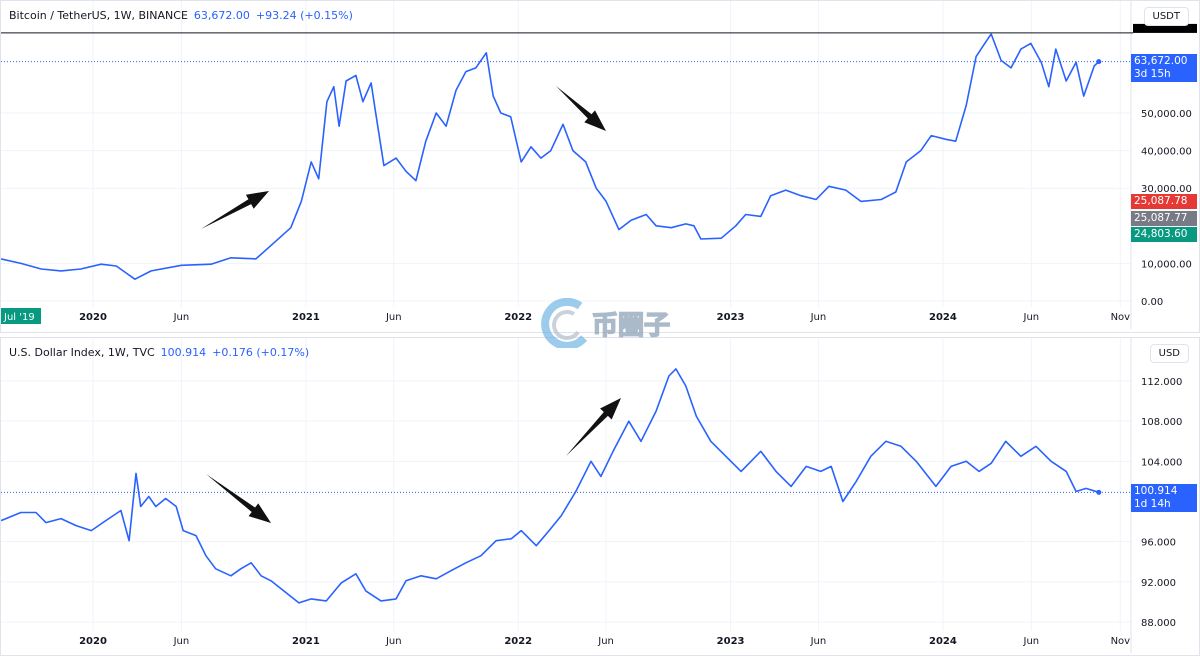 Image resolution: width=1200 pixels, height=657 pixels. What do you see at coordinates (1166, 16) in the screenshot?
I see `currency-unit-button: USDT` at bounding box center [1166, 16].